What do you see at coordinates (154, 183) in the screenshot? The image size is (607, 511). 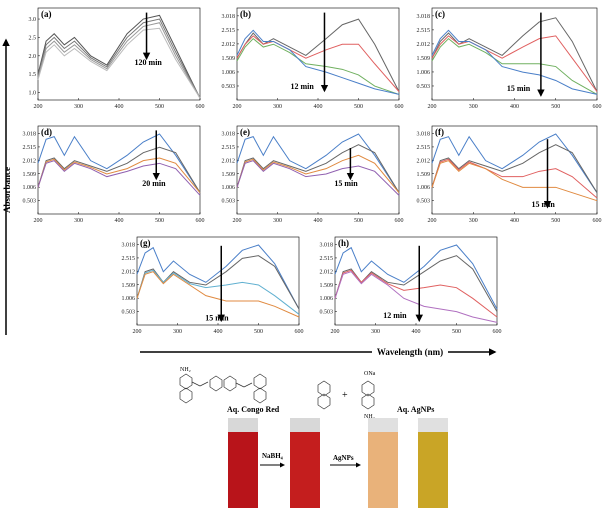 I see `annotation: 20 min` at bounding box center [154, 183].